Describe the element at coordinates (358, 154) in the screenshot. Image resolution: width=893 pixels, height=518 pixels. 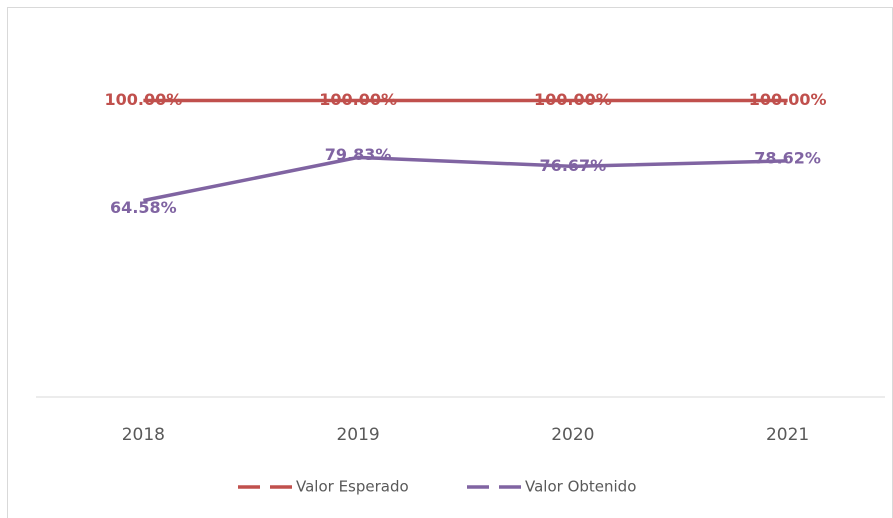
I see `data-label: 79.83%` at that location.